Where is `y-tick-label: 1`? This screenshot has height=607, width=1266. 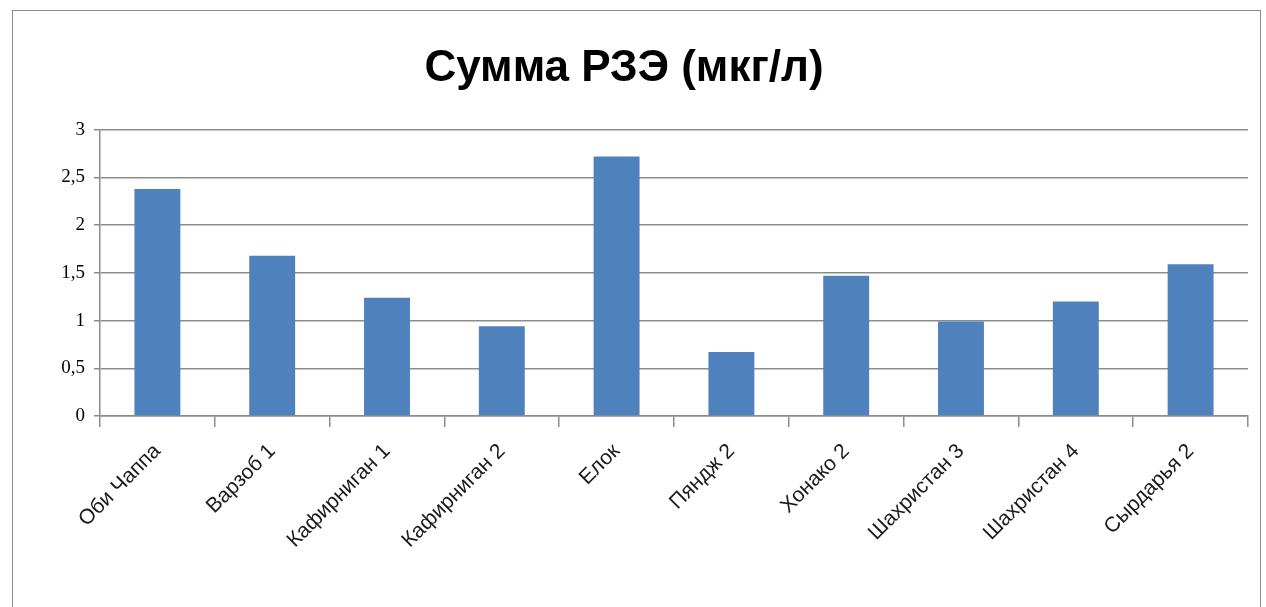 y-tick-label: 1 is located at coordinates (80, 319).